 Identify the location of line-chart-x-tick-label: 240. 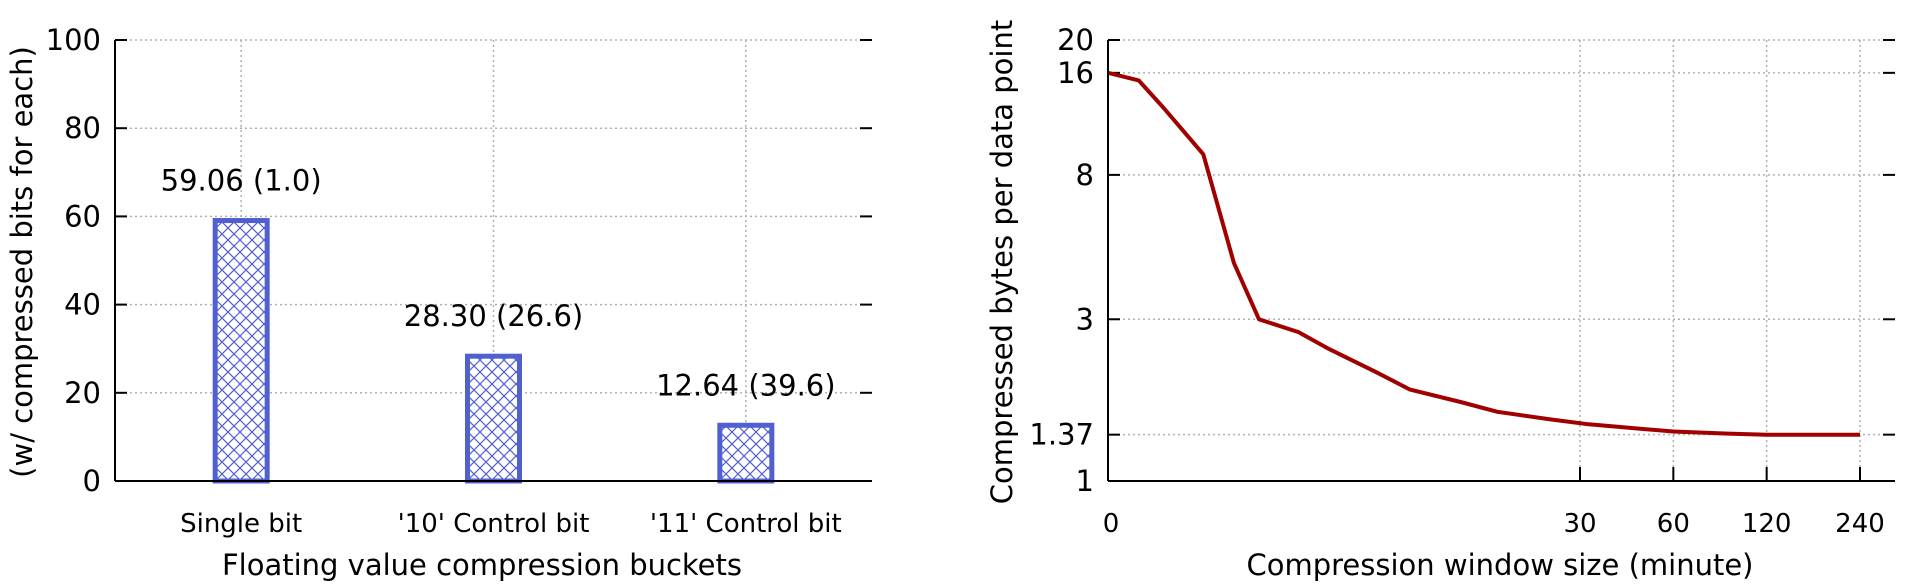
(1860, 524).